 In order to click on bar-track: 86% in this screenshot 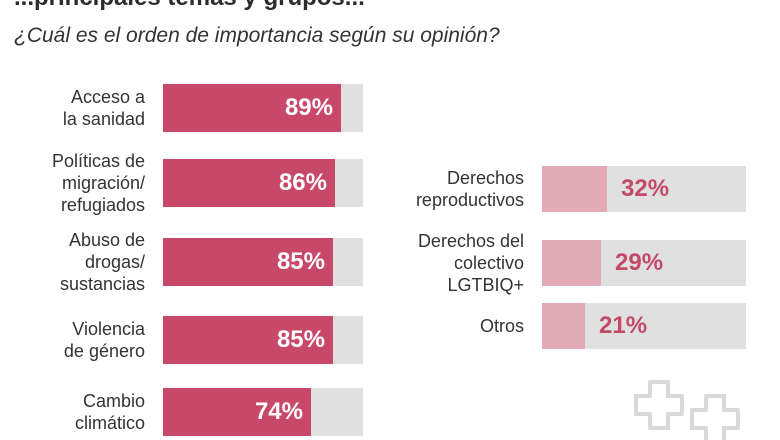, I will do `click(263, 183)`.